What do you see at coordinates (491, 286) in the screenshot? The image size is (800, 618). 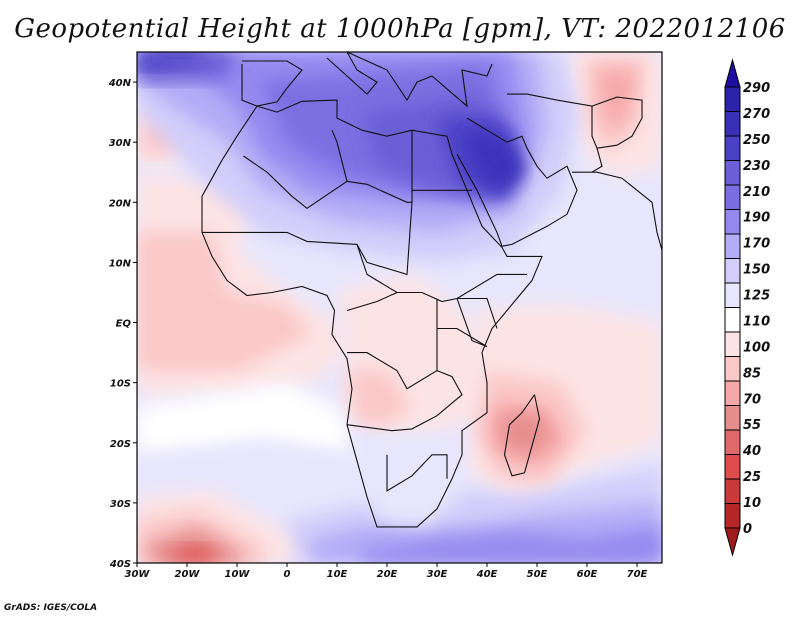 I see `coastline-horn-border` at bounding box center [491, 286].